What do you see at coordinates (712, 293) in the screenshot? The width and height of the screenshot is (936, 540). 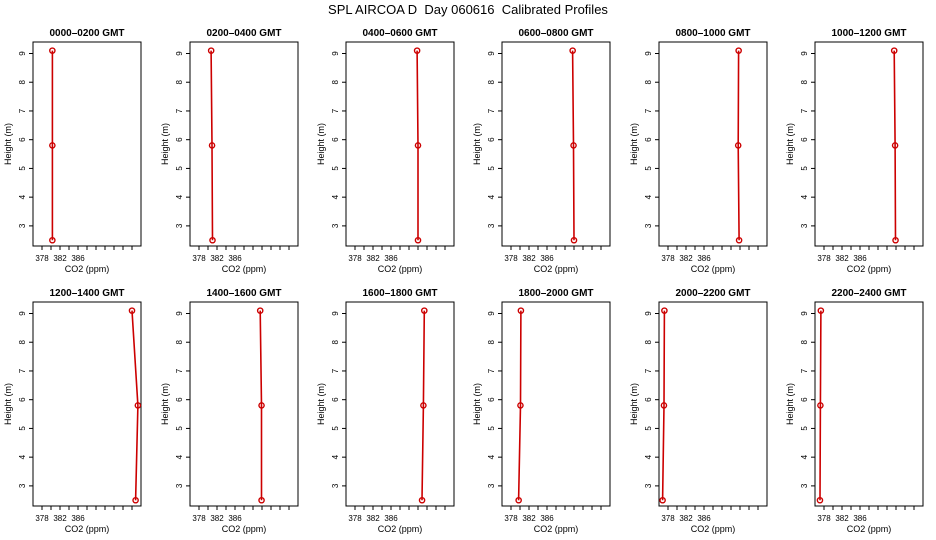 I see `panel-title: 2000–2200 GMT` at bounding box center [712, 293].